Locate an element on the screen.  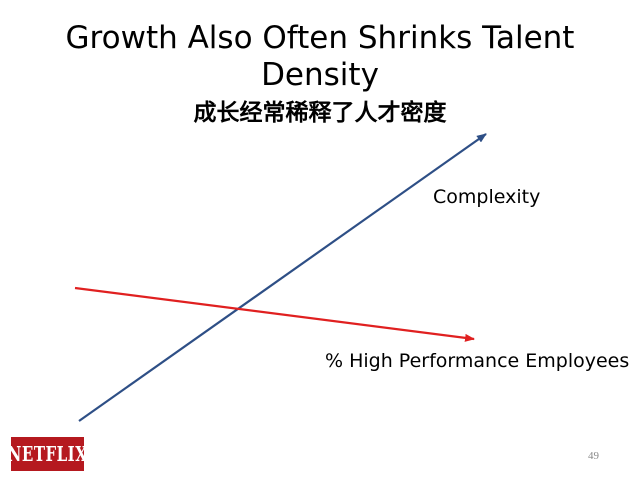
high-performance-employees-label: % High Performance Employees is located at coordinates (477, 361).